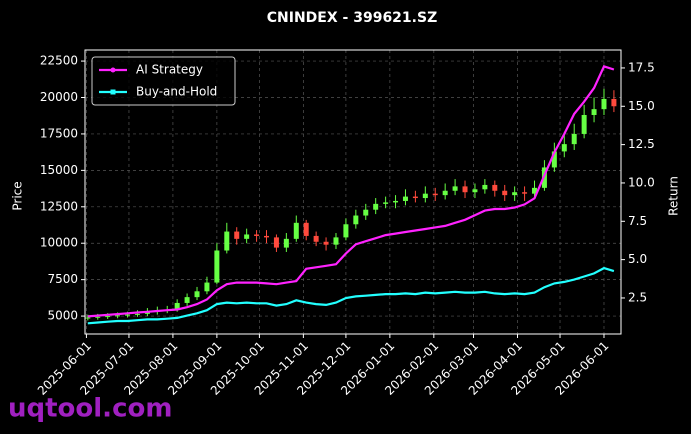  Describe the element at coordinates (59, 206) in the screenshot. I see `y-tick-label: 12500` at that location.